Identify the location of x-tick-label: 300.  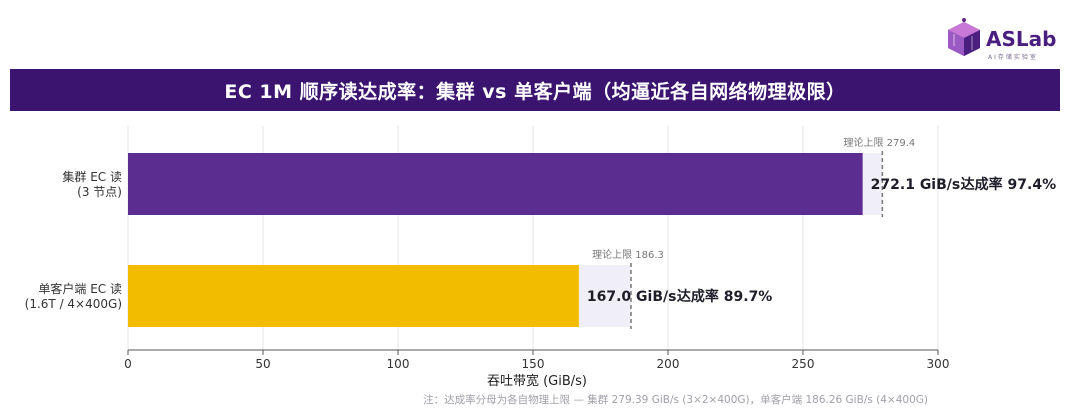
(938, 364).